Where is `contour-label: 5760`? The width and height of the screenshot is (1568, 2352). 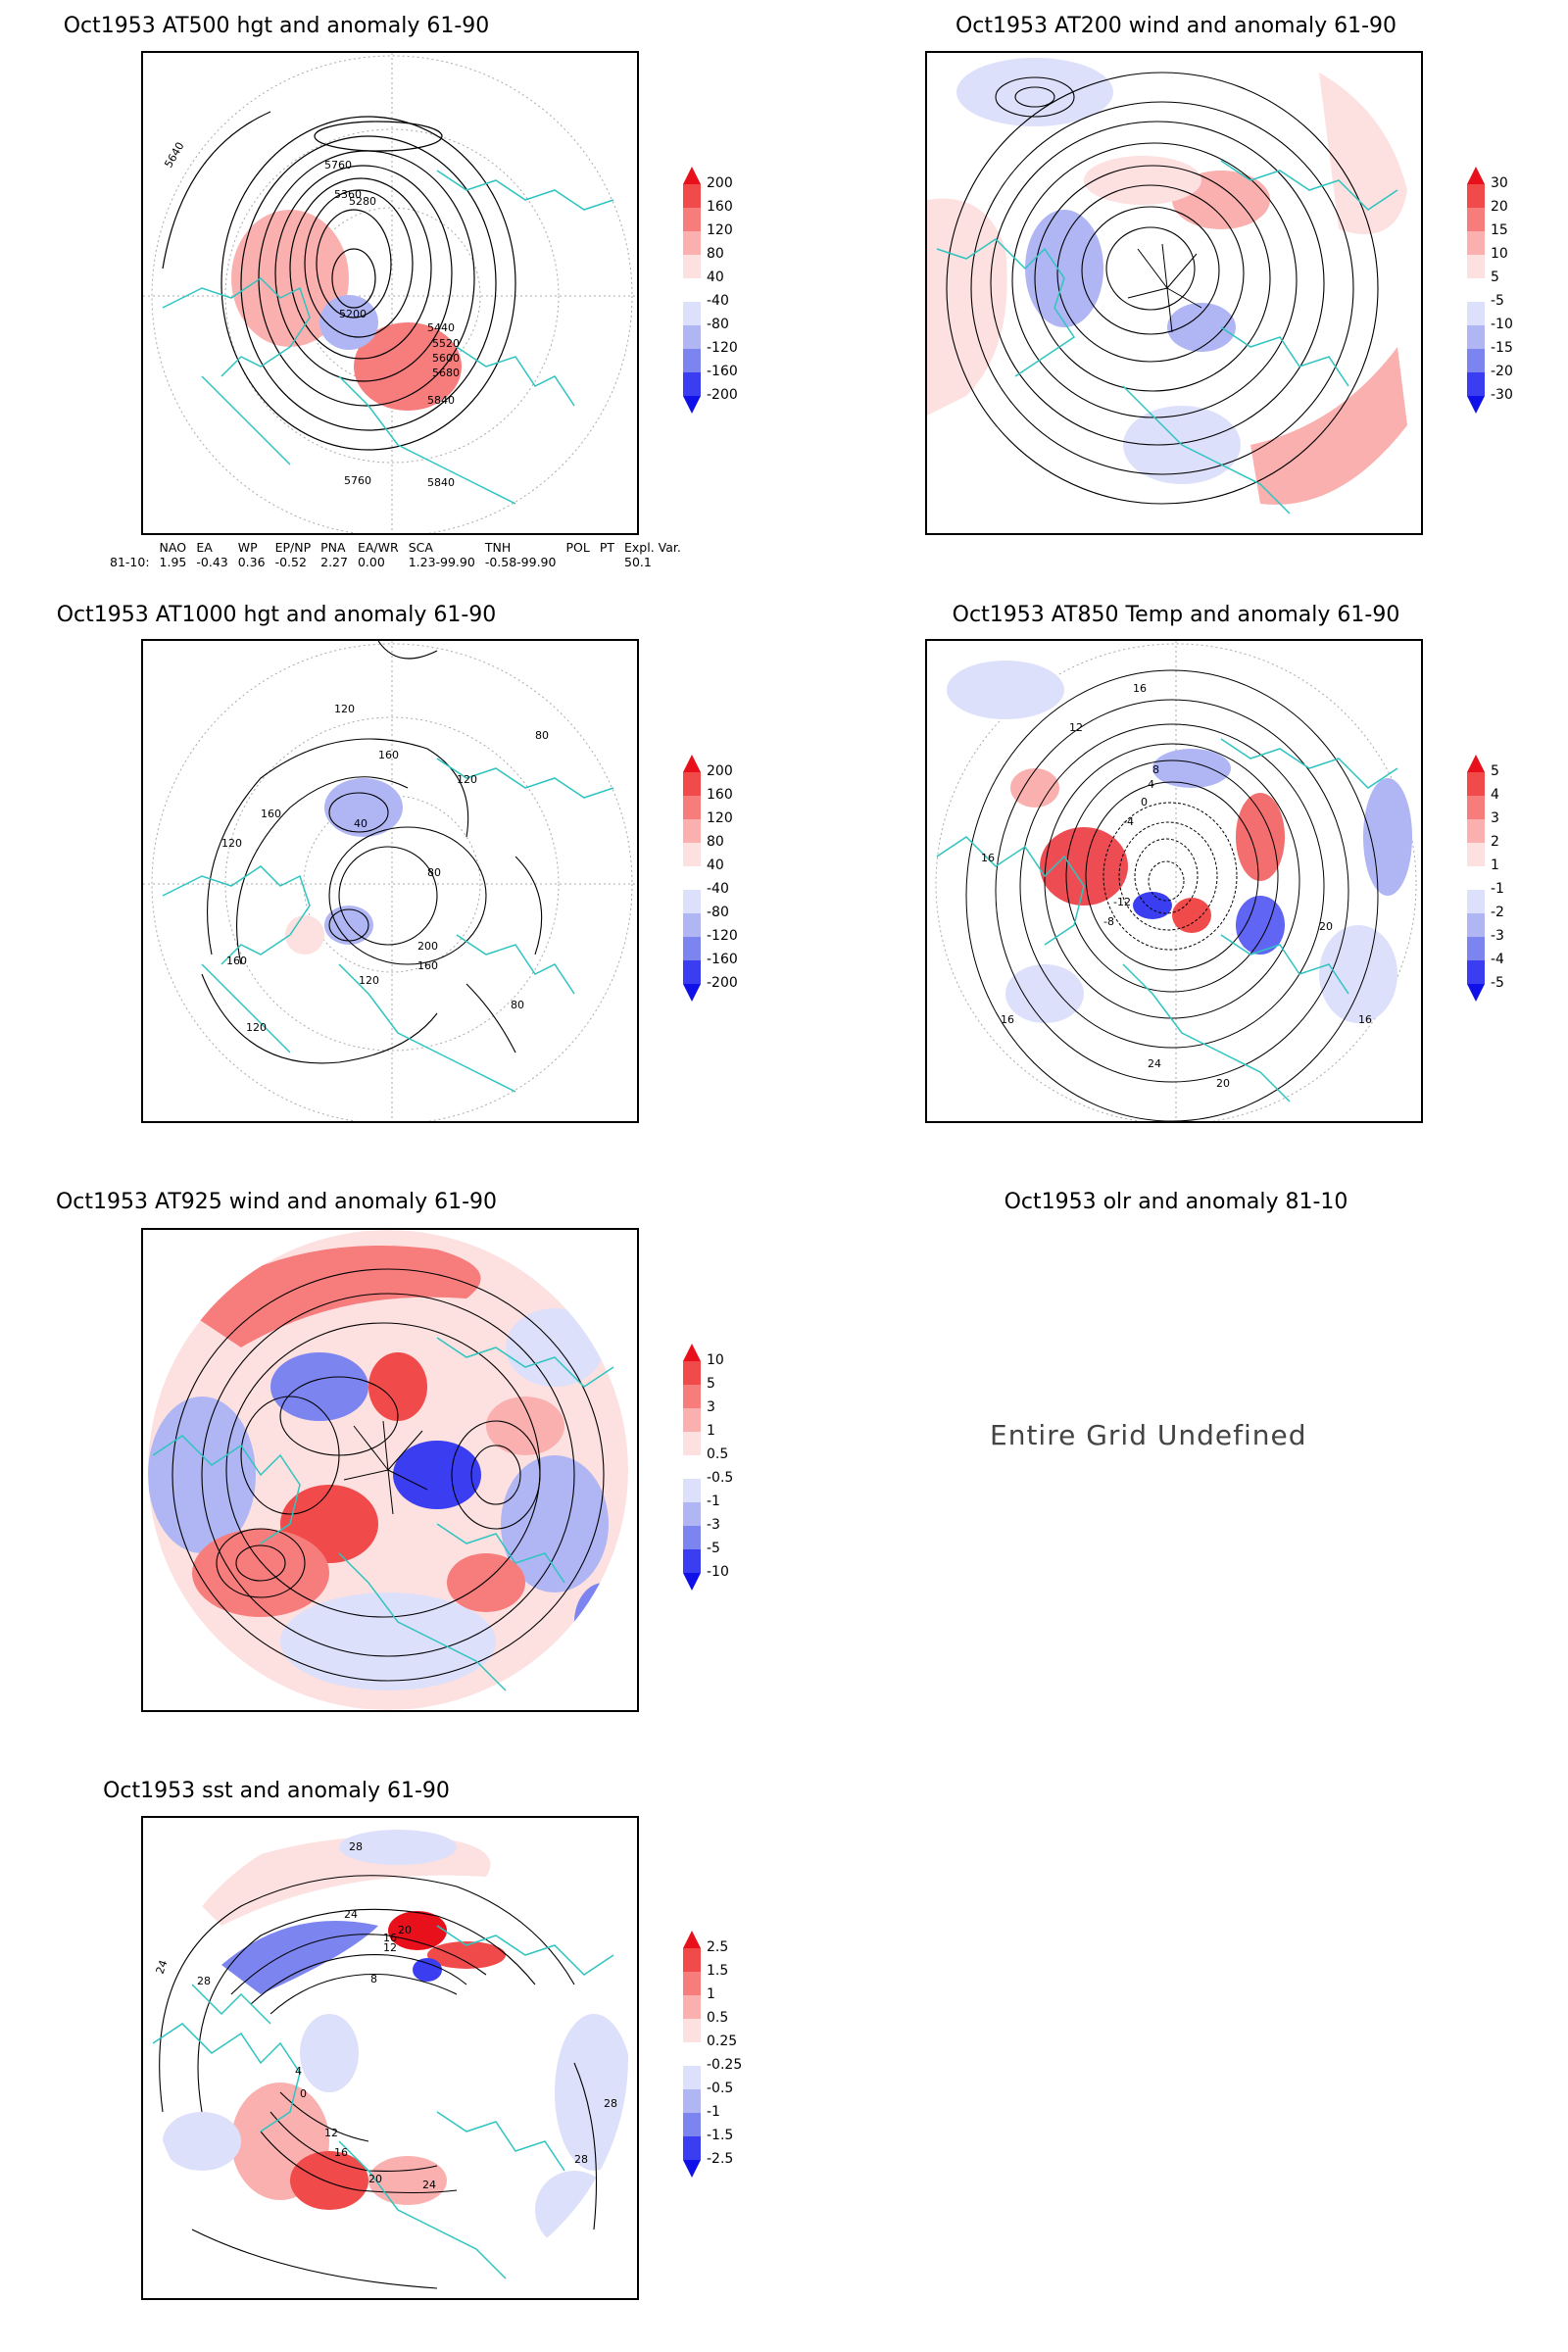 contour-label: 5760 is located at coordinates (338, 165).